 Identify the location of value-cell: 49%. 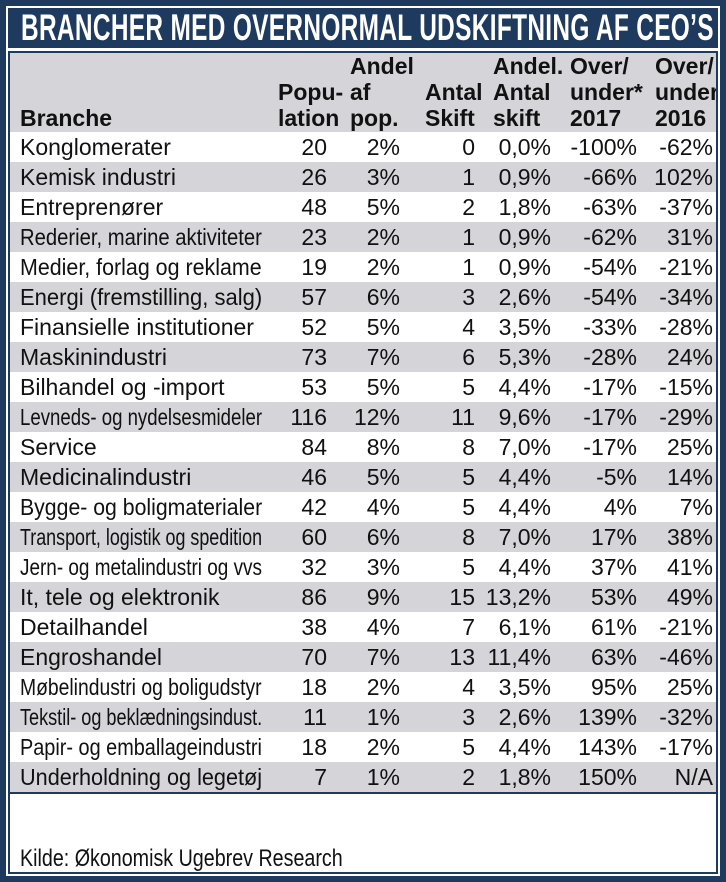
(689, 596).